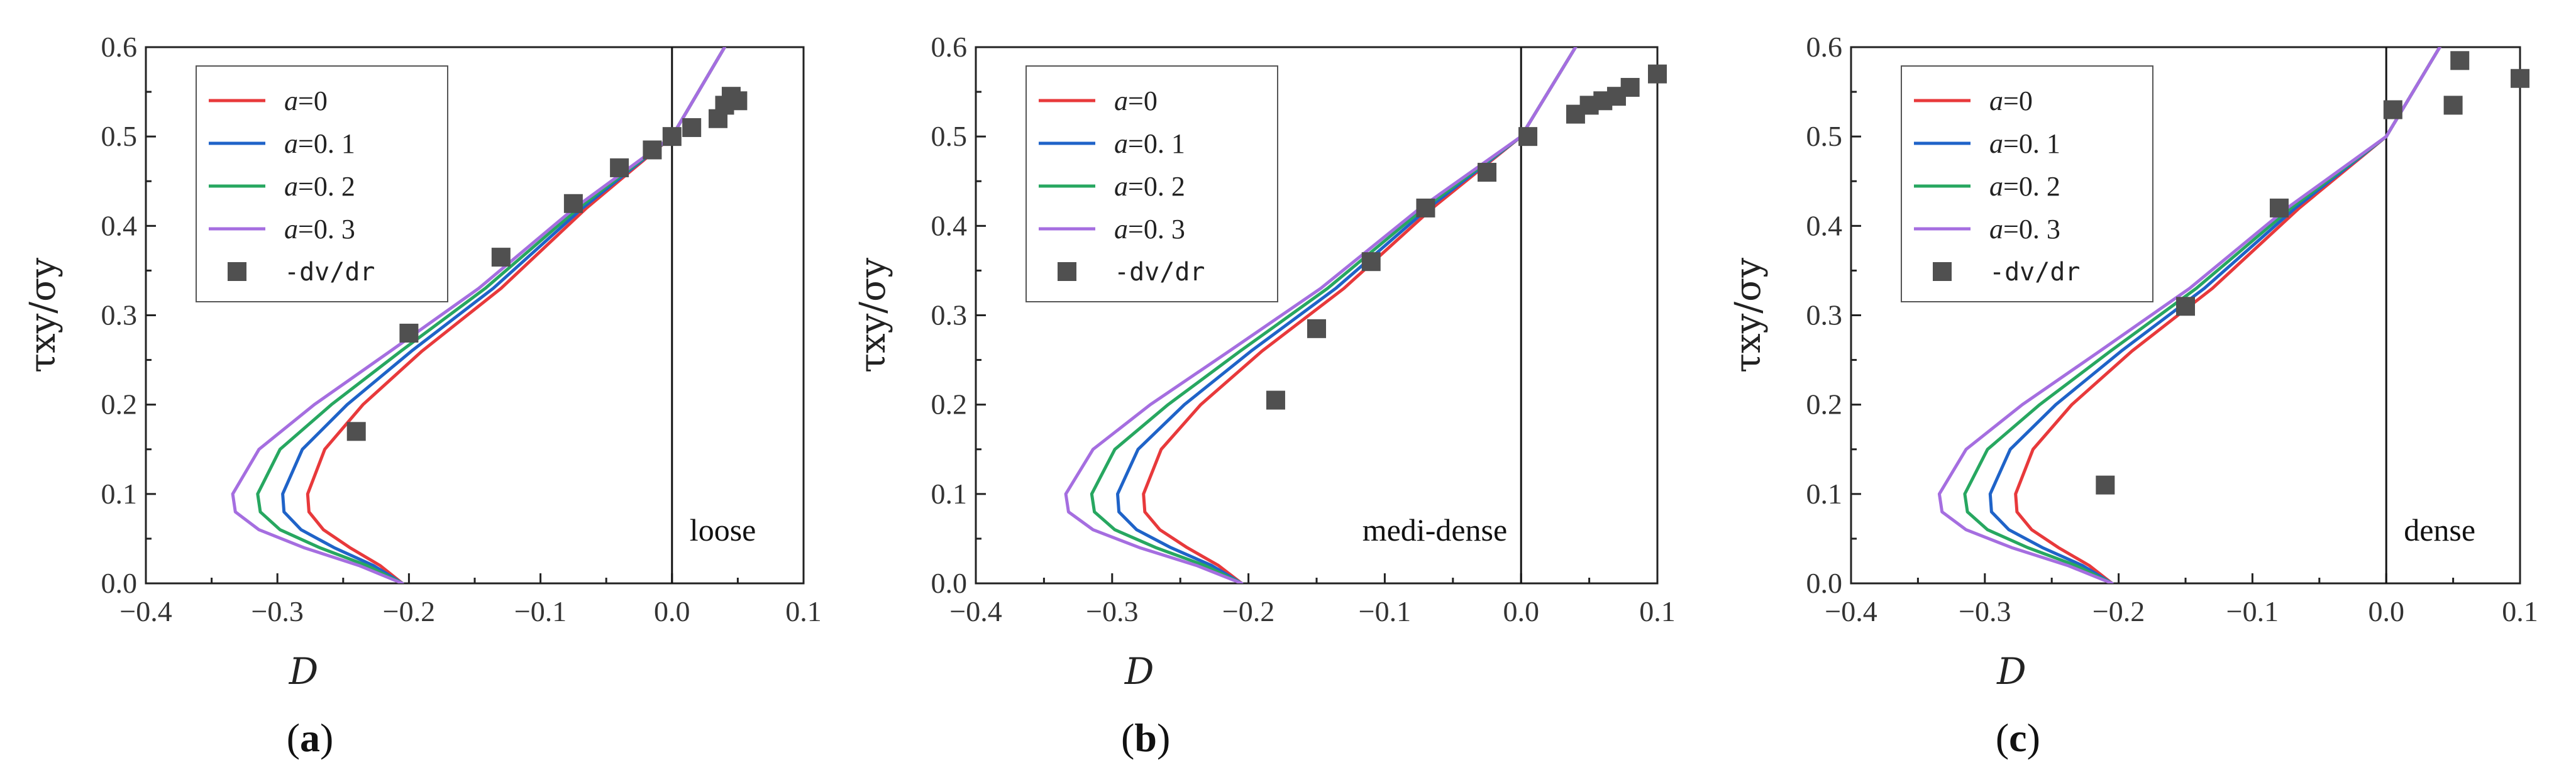 This screenshot has height=782, width=2576. What do you see at coordinates (2252, 611) in the screenshot?
I see `x-tick-label: −0.1` at bounding box center [2252, 611].